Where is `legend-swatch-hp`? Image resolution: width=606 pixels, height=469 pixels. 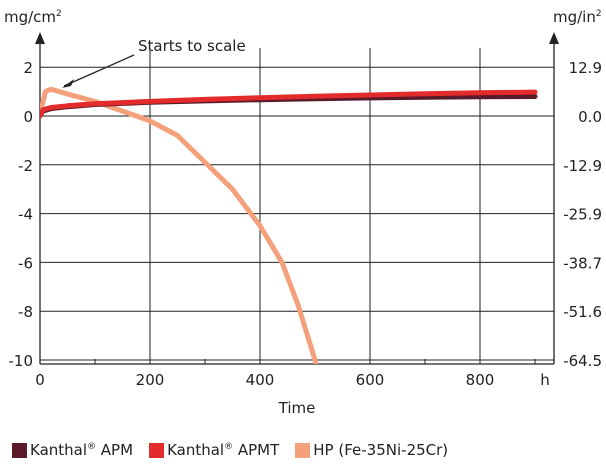 legend-swatch-hp is located at coordinates (303, 450).